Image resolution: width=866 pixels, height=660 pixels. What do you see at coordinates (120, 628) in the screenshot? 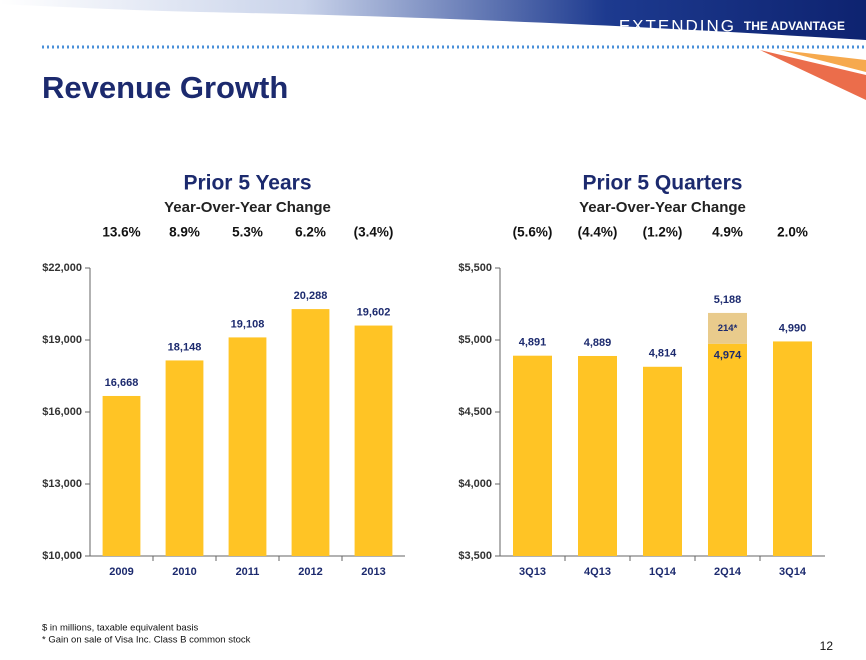
I see `footnote: $ in millions, taxable equivalent basis` at bounding box center [120, 628].